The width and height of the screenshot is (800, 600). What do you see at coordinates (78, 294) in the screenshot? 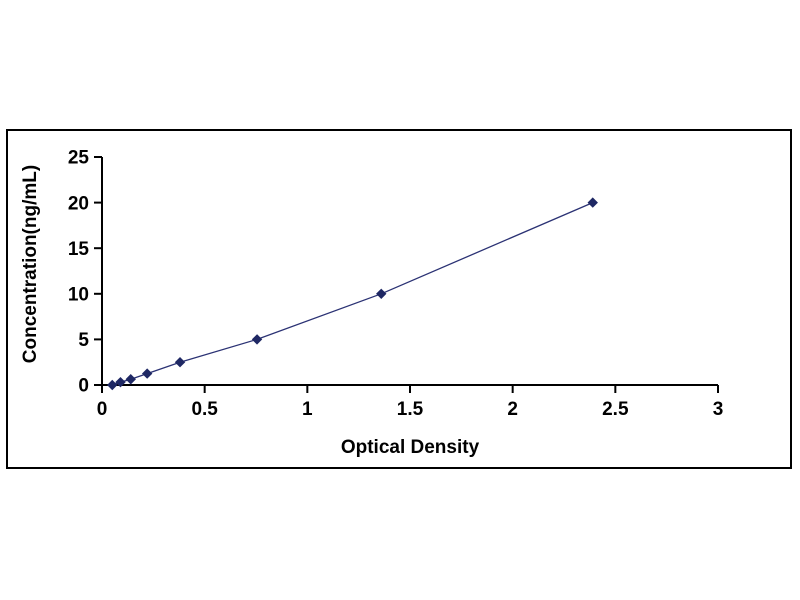
I see `y-tick-label: 10` at bounding box center [78, 294].